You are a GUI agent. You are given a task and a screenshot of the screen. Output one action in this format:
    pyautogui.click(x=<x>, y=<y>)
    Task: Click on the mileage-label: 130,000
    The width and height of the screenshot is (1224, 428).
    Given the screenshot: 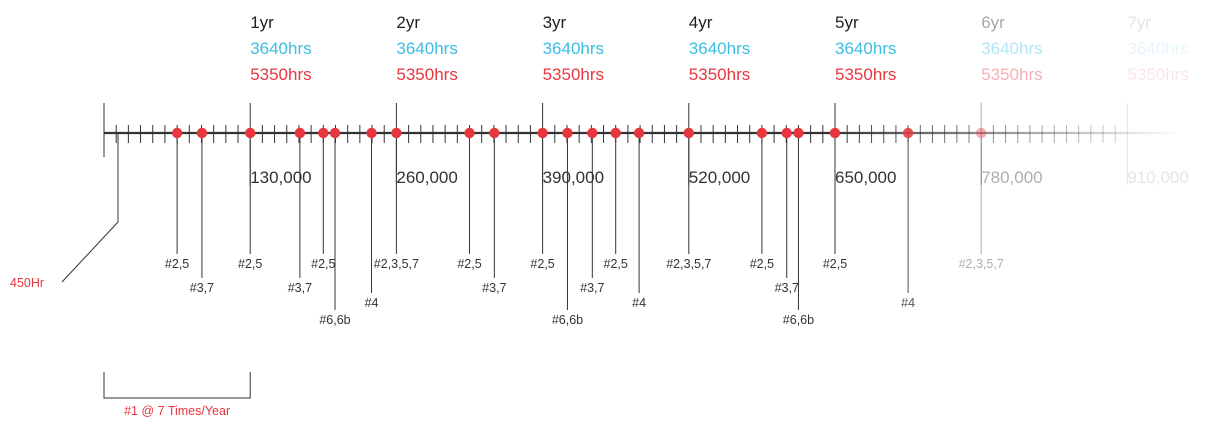 What is the action you would take?
    pyautogui.click(x=280, y=177)
    